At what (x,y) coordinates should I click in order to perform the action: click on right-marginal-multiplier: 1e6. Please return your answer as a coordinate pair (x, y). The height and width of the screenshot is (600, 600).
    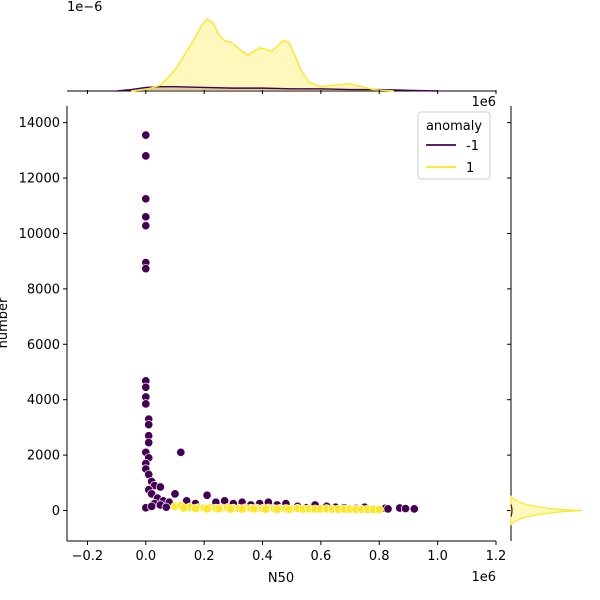
    Looking at the image, I should click on (483, 102).